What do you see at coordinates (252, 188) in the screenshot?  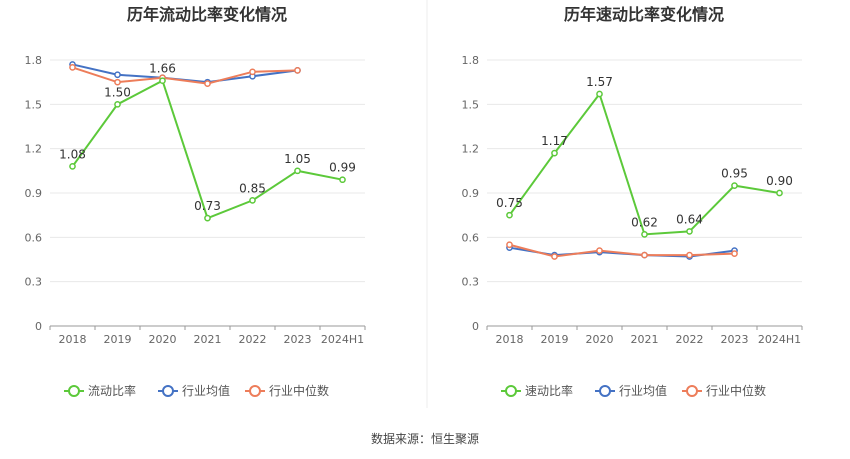 I see `data-label: 0.85` at bounding box center [252, 188].